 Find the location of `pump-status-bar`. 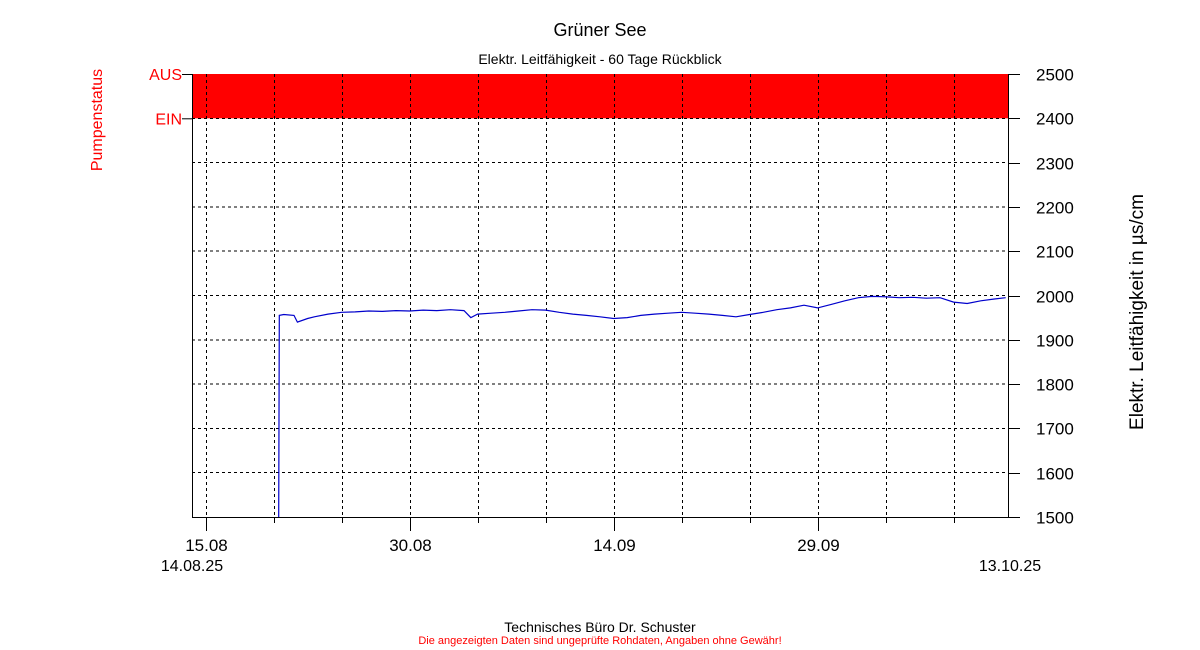

pump-status-bar is located at coordinates (600, 96).